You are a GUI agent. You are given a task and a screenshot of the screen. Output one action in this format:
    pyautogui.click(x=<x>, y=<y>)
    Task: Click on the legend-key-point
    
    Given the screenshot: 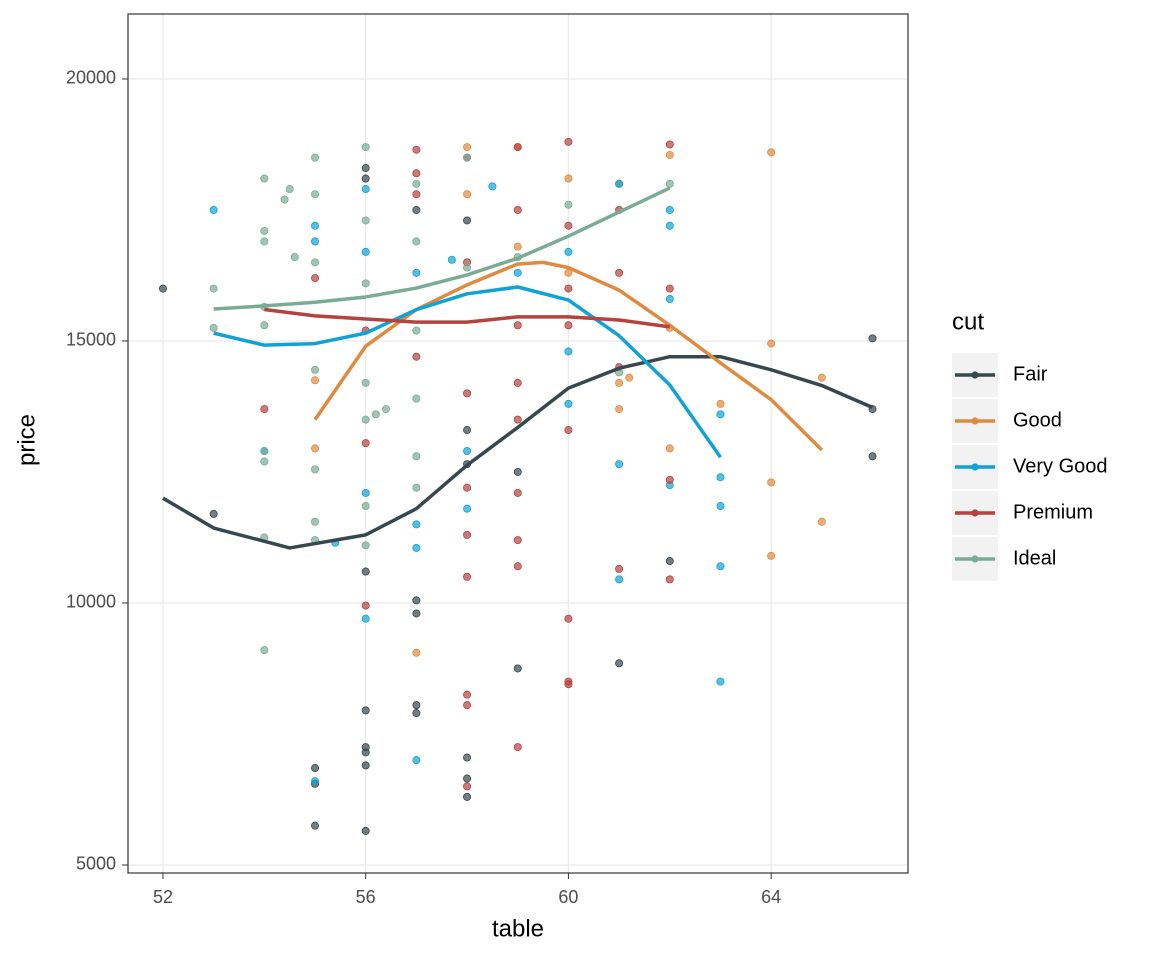 What is the action you would take?
    pyautogui.click(x=975, y=513)
    